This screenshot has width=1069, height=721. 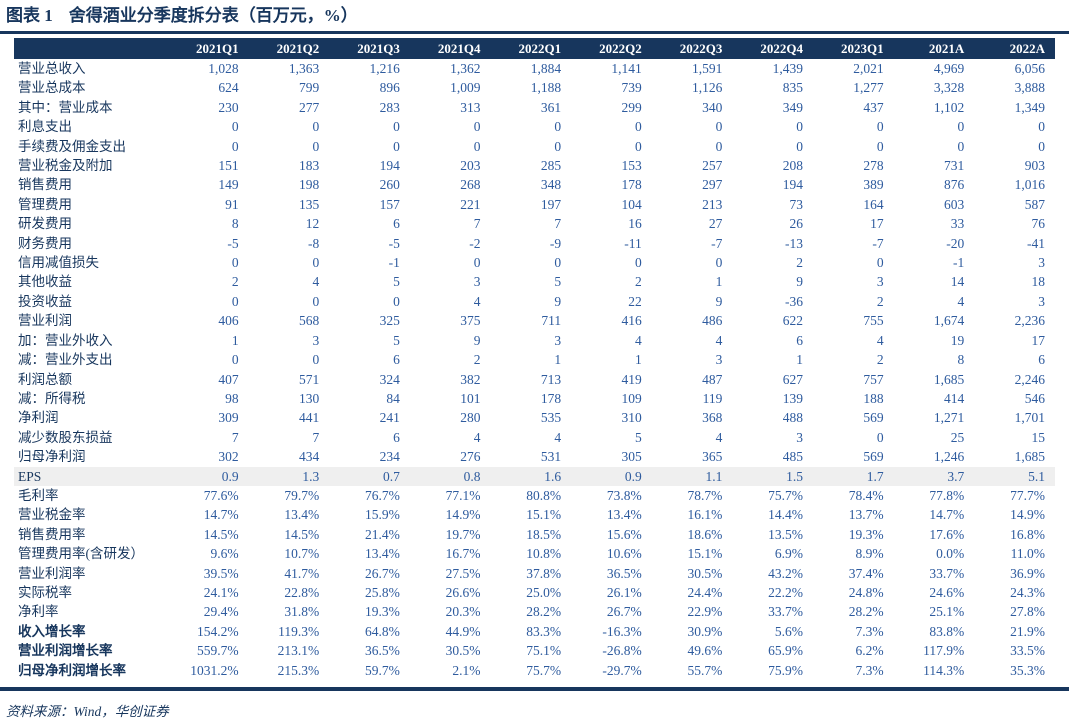 I want to click on data-cell: 114.3%, so click(x=944, y=670).